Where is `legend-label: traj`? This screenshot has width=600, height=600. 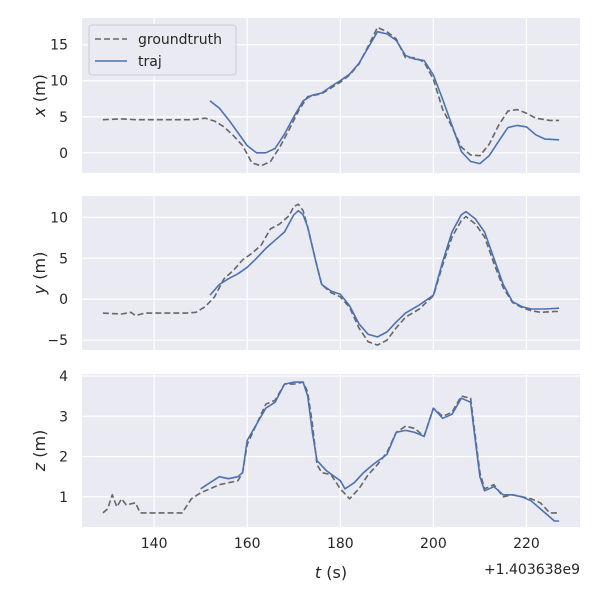
legend-label: traj is located at coordinates (150, 62).